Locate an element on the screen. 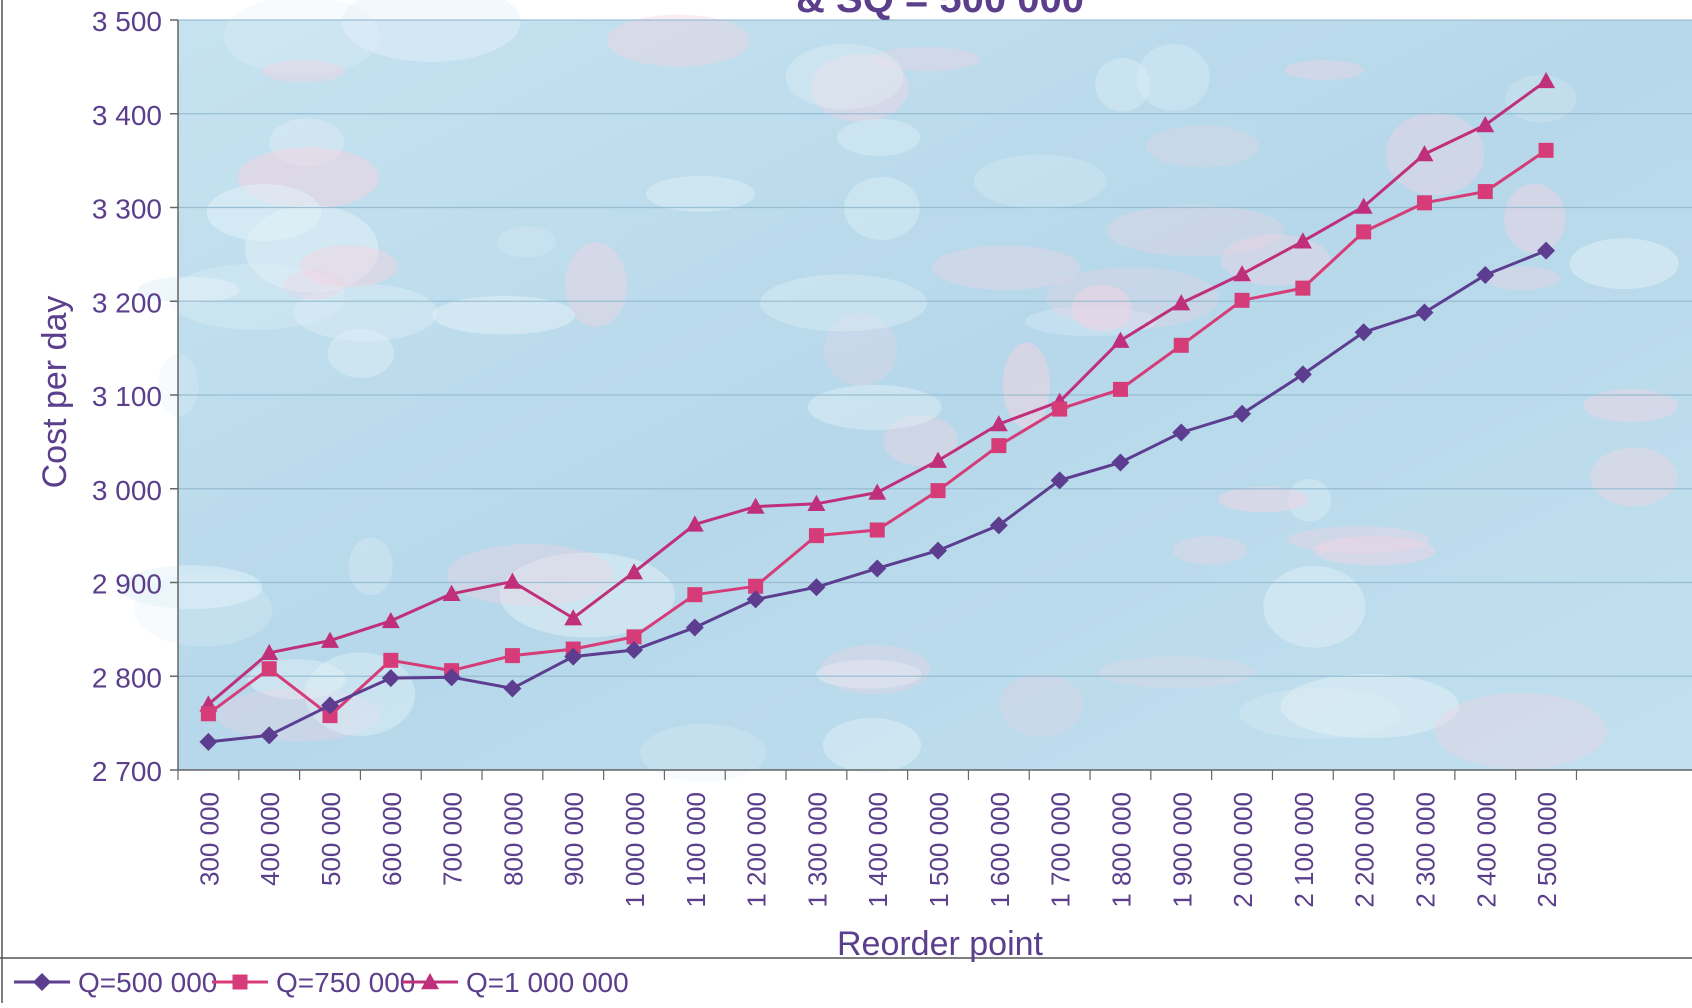 The image size is (1692, 1008). legend-marker-triangle is located at coordinates (430, 981).